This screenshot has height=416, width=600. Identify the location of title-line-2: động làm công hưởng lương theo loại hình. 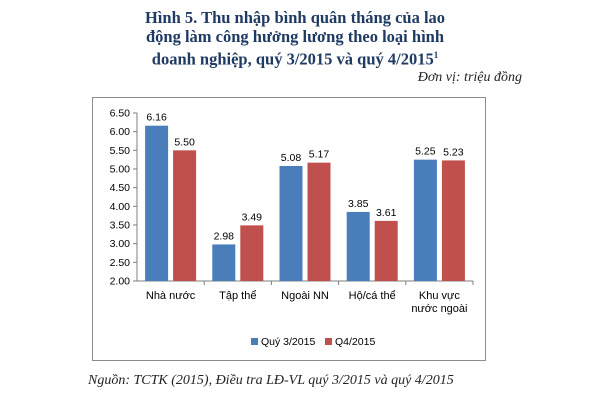
(295, 36).